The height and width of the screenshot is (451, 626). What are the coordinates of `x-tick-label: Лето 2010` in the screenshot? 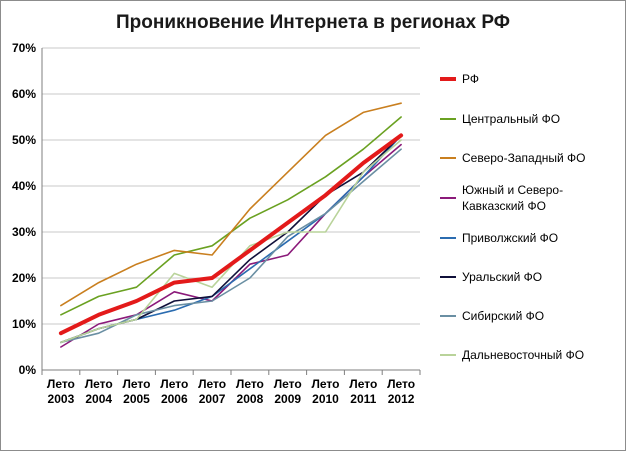 It's located at (326, 391).